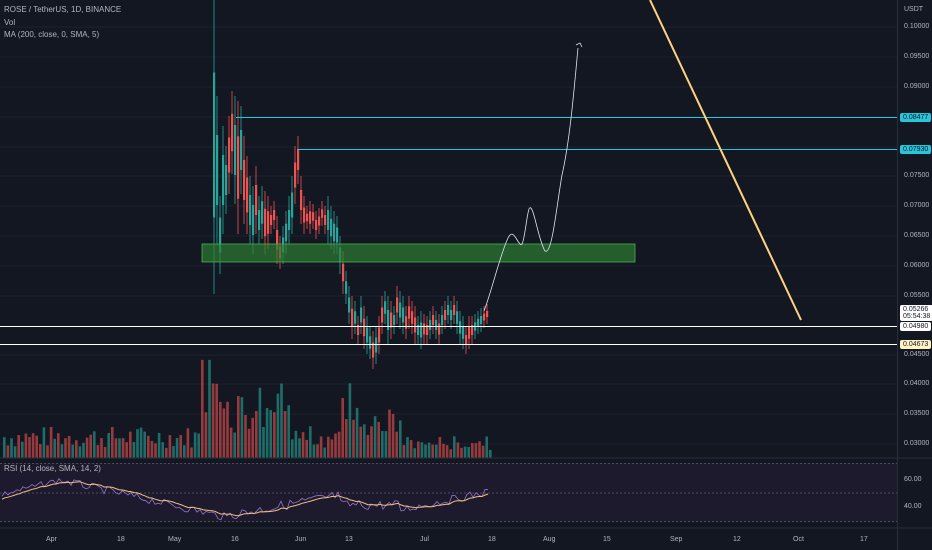  What do you see at coordinates (301, 539) in the screenshot?
I see `time-label: Jun` at bounding box center [301, 539].